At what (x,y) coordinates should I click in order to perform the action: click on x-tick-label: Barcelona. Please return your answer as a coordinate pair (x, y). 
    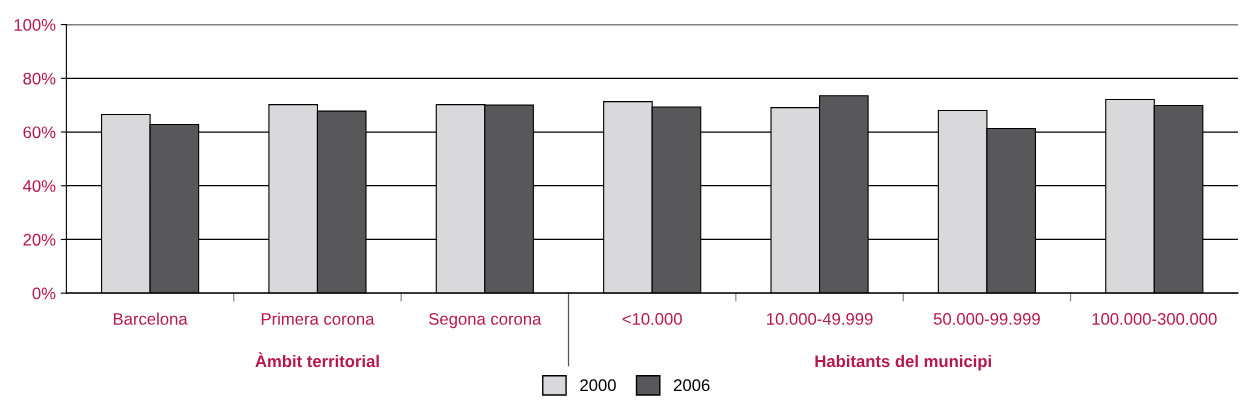
    Looking at the image, I should click on (150, 318).